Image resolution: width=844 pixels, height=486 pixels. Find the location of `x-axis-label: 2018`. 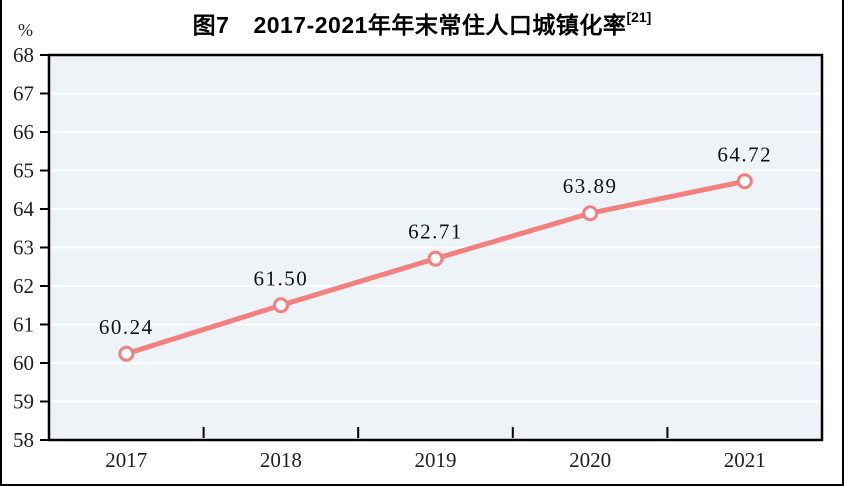

x-axis-label: 2018 is located at coordinates (281, 460).